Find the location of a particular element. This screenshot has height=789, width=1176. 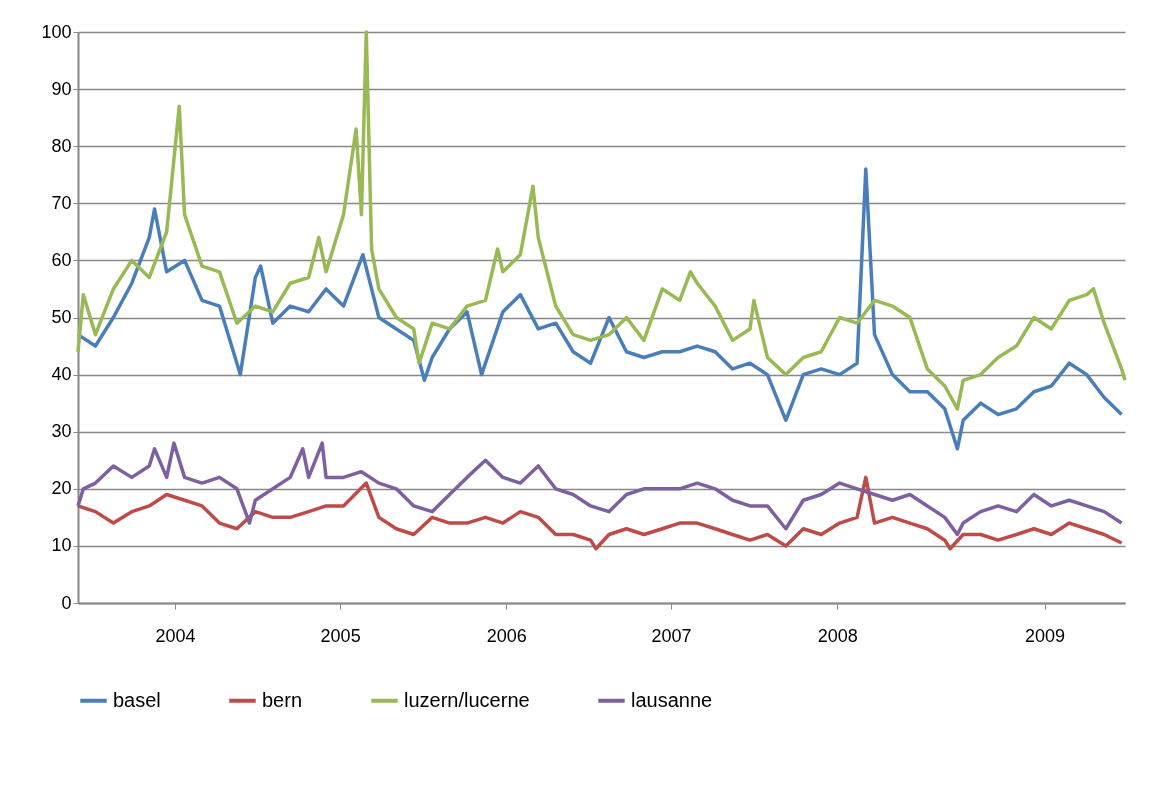

y-tick-label: 40 is located at coordinates (61, 374).